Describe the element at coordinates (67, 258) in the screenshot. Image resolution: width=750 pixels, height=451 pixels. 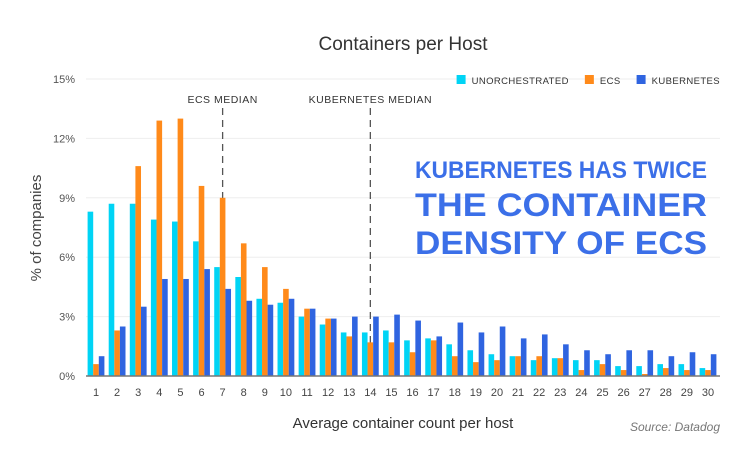
I see `y-tick-label: 6%` at that location.